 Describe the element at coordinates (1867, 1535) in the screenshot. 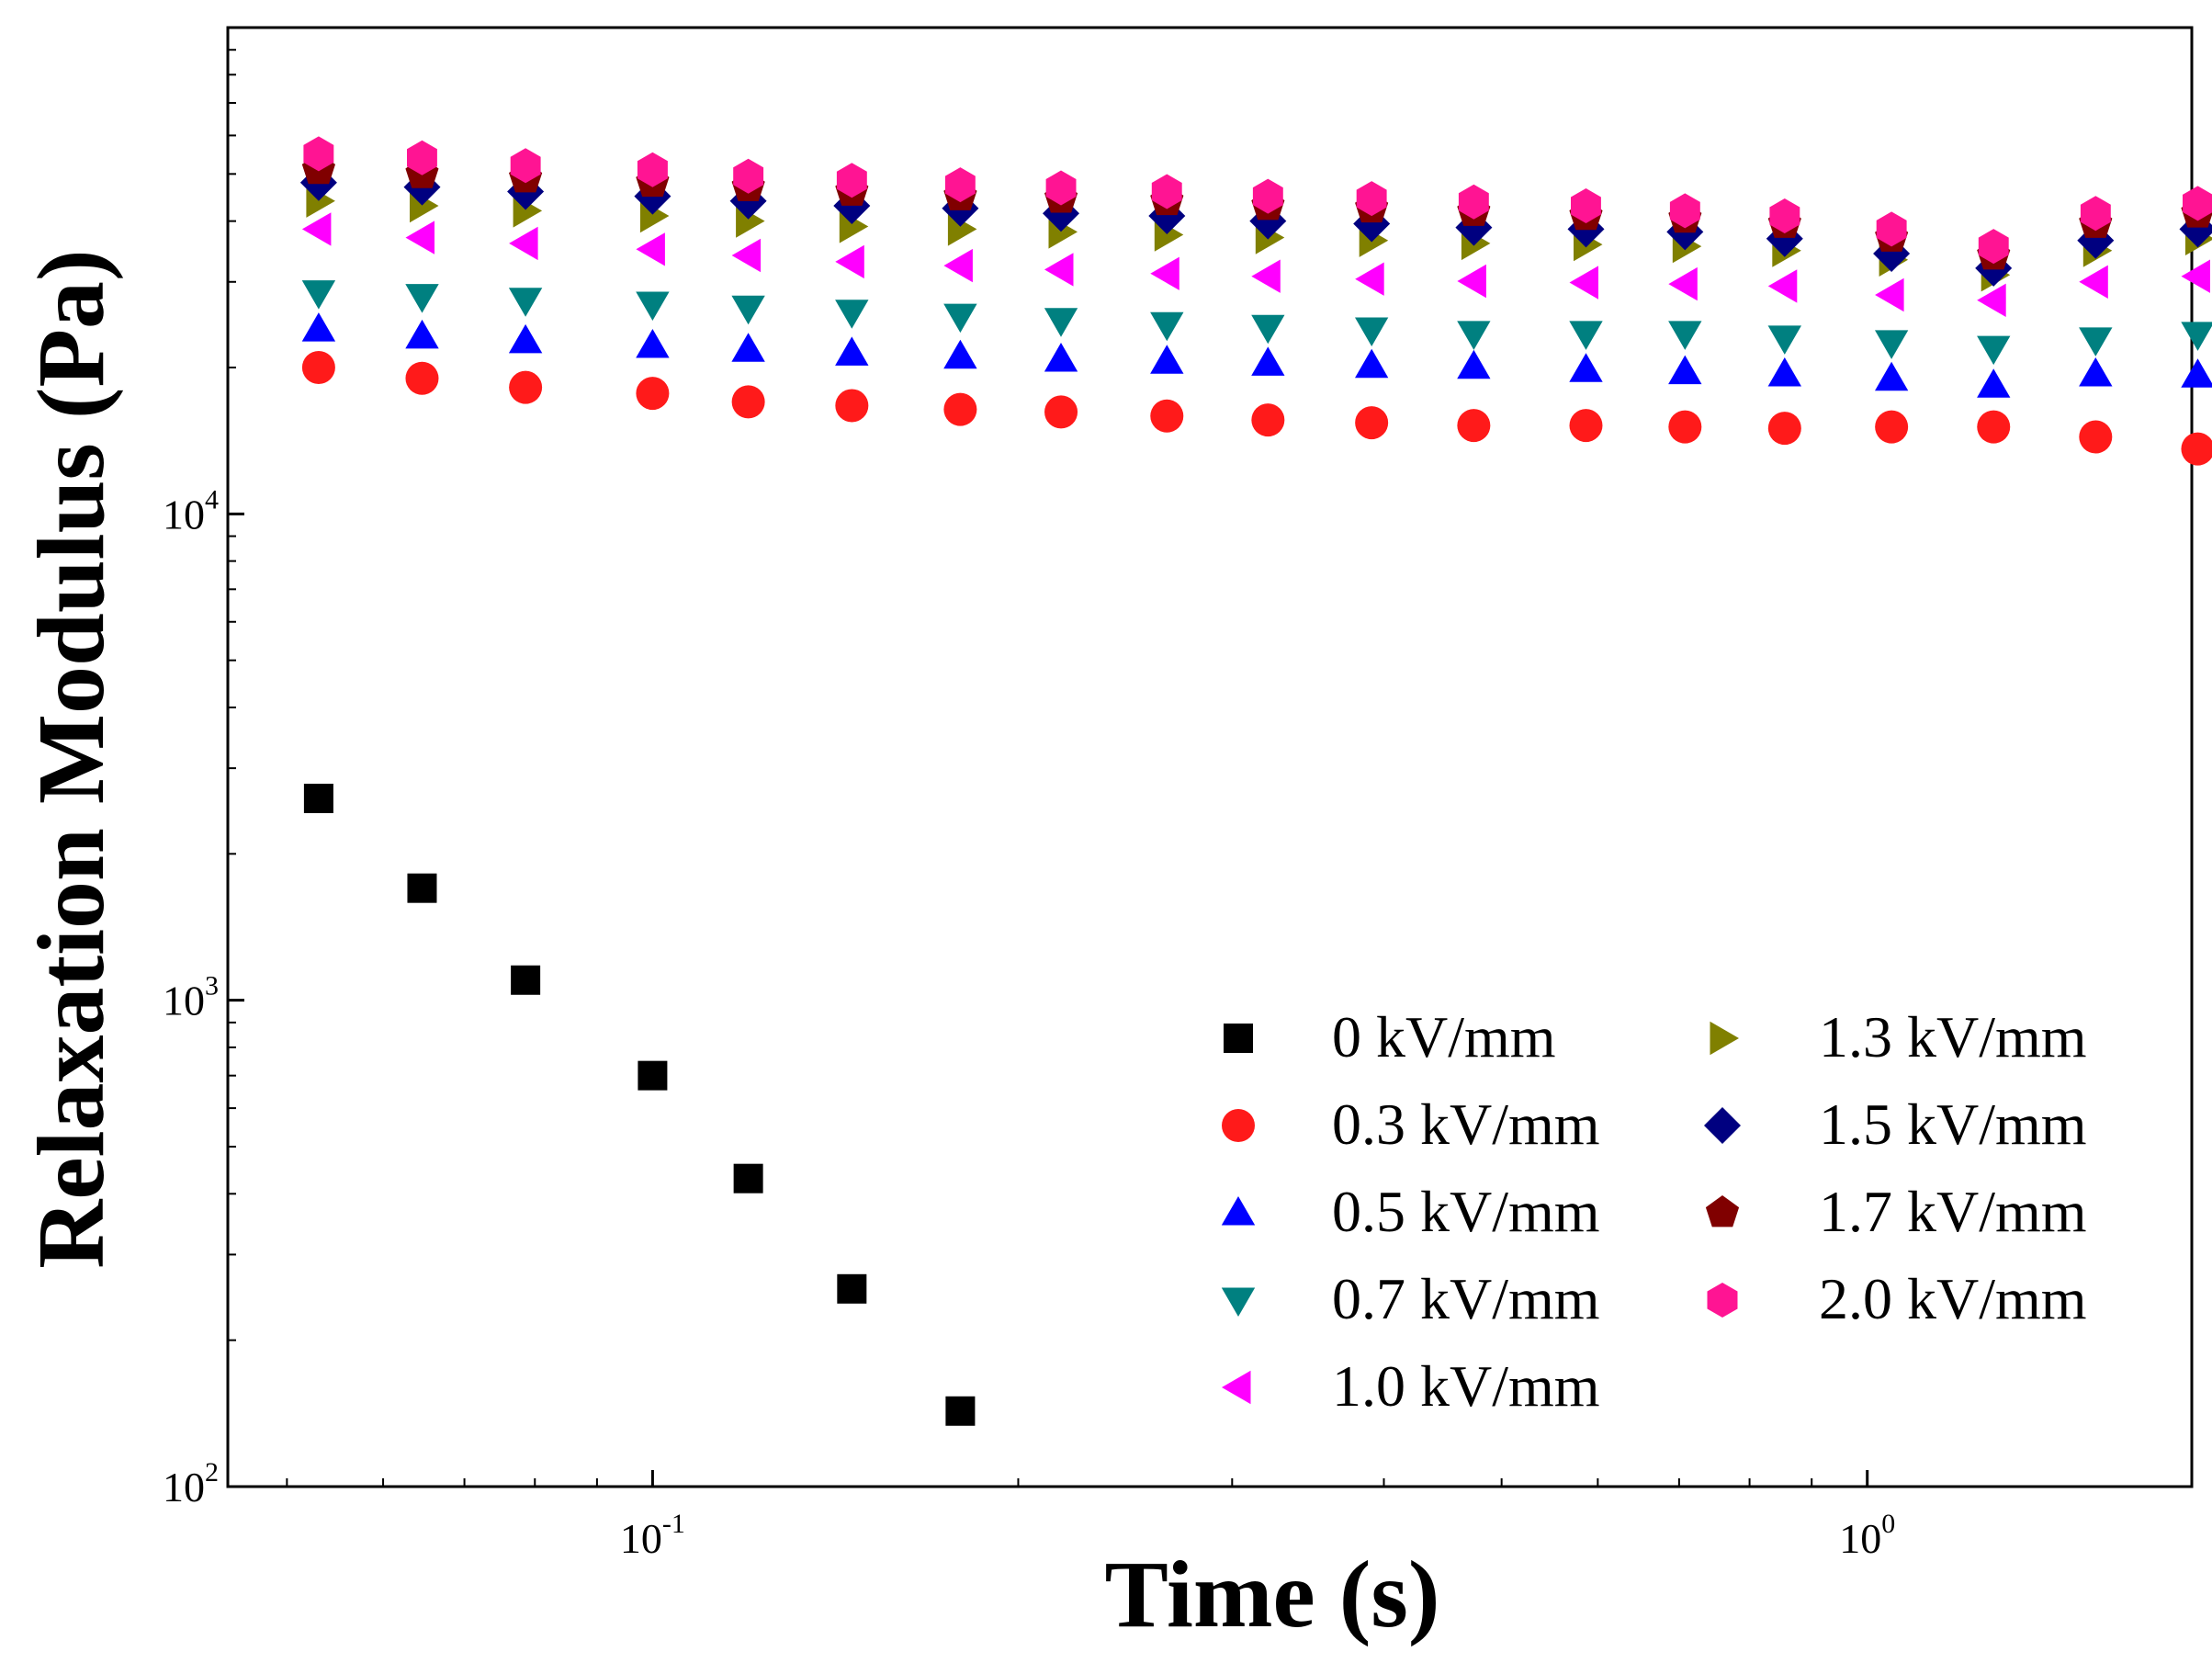

I see `x-tick-label: 100` at that location.